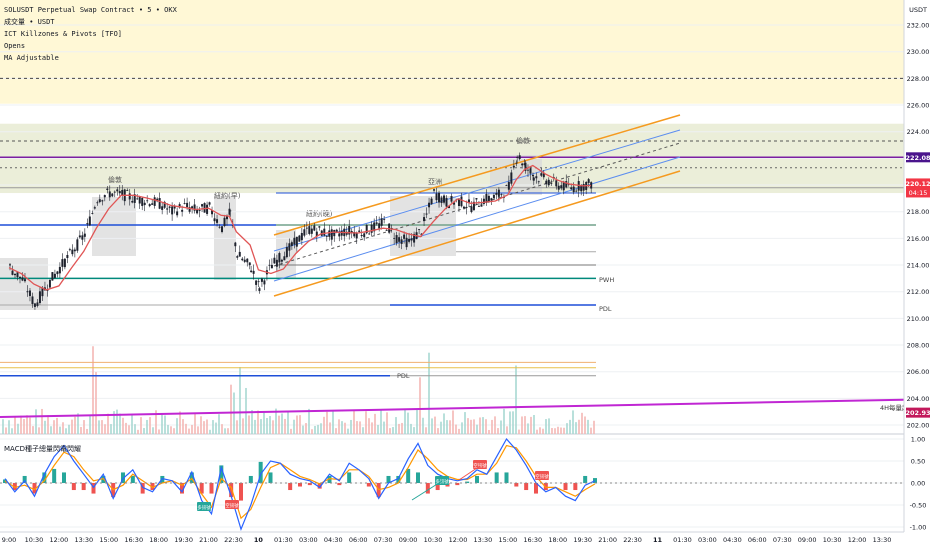 Image resolution: width=932 pixels, height=550 pixels. What do you see at coordinates (918, 193) in the screenshot?
I see `countdown-label: 04:15` at bounding box center [918, 193].